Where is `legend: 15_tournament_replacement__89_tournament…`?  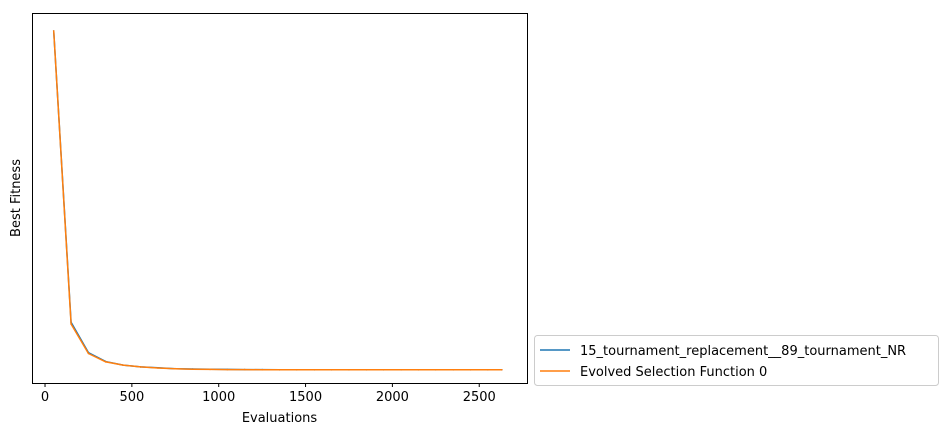 legend: 15_tournament_replacement__89_tournament… is located at coordinates (736, 360).